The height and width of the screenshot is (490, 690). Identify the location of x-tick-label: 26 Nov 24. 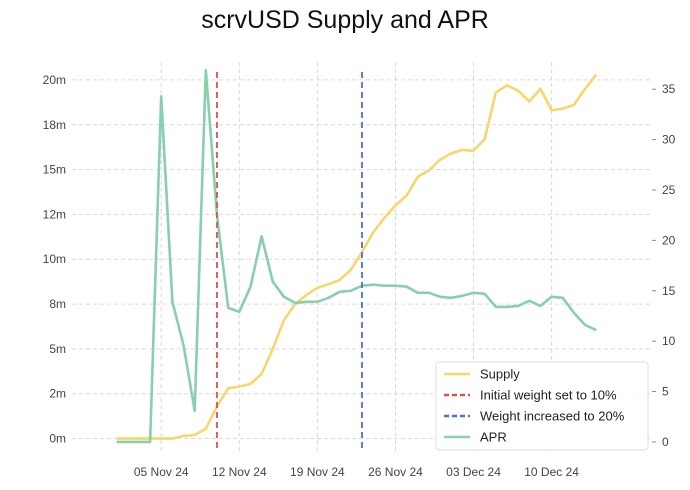
(395, 472).